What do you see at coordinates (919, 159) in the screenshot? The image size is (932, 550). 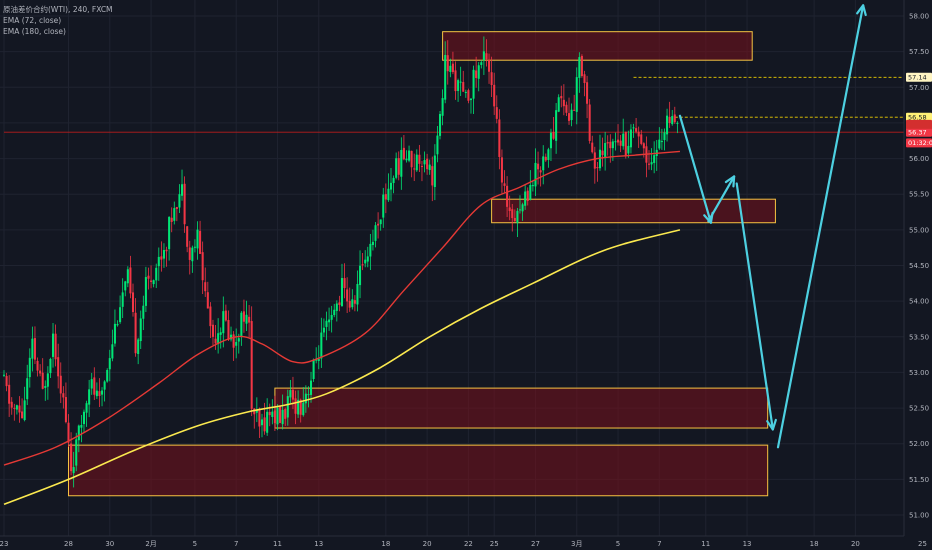 I see `y-tick-label: 56.00` at bounding box center [919, 159].